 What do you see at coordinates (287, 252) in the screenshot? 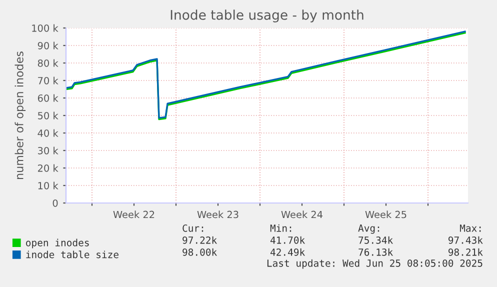
I see `text: 42.49k` at bounding box center [287, 252].